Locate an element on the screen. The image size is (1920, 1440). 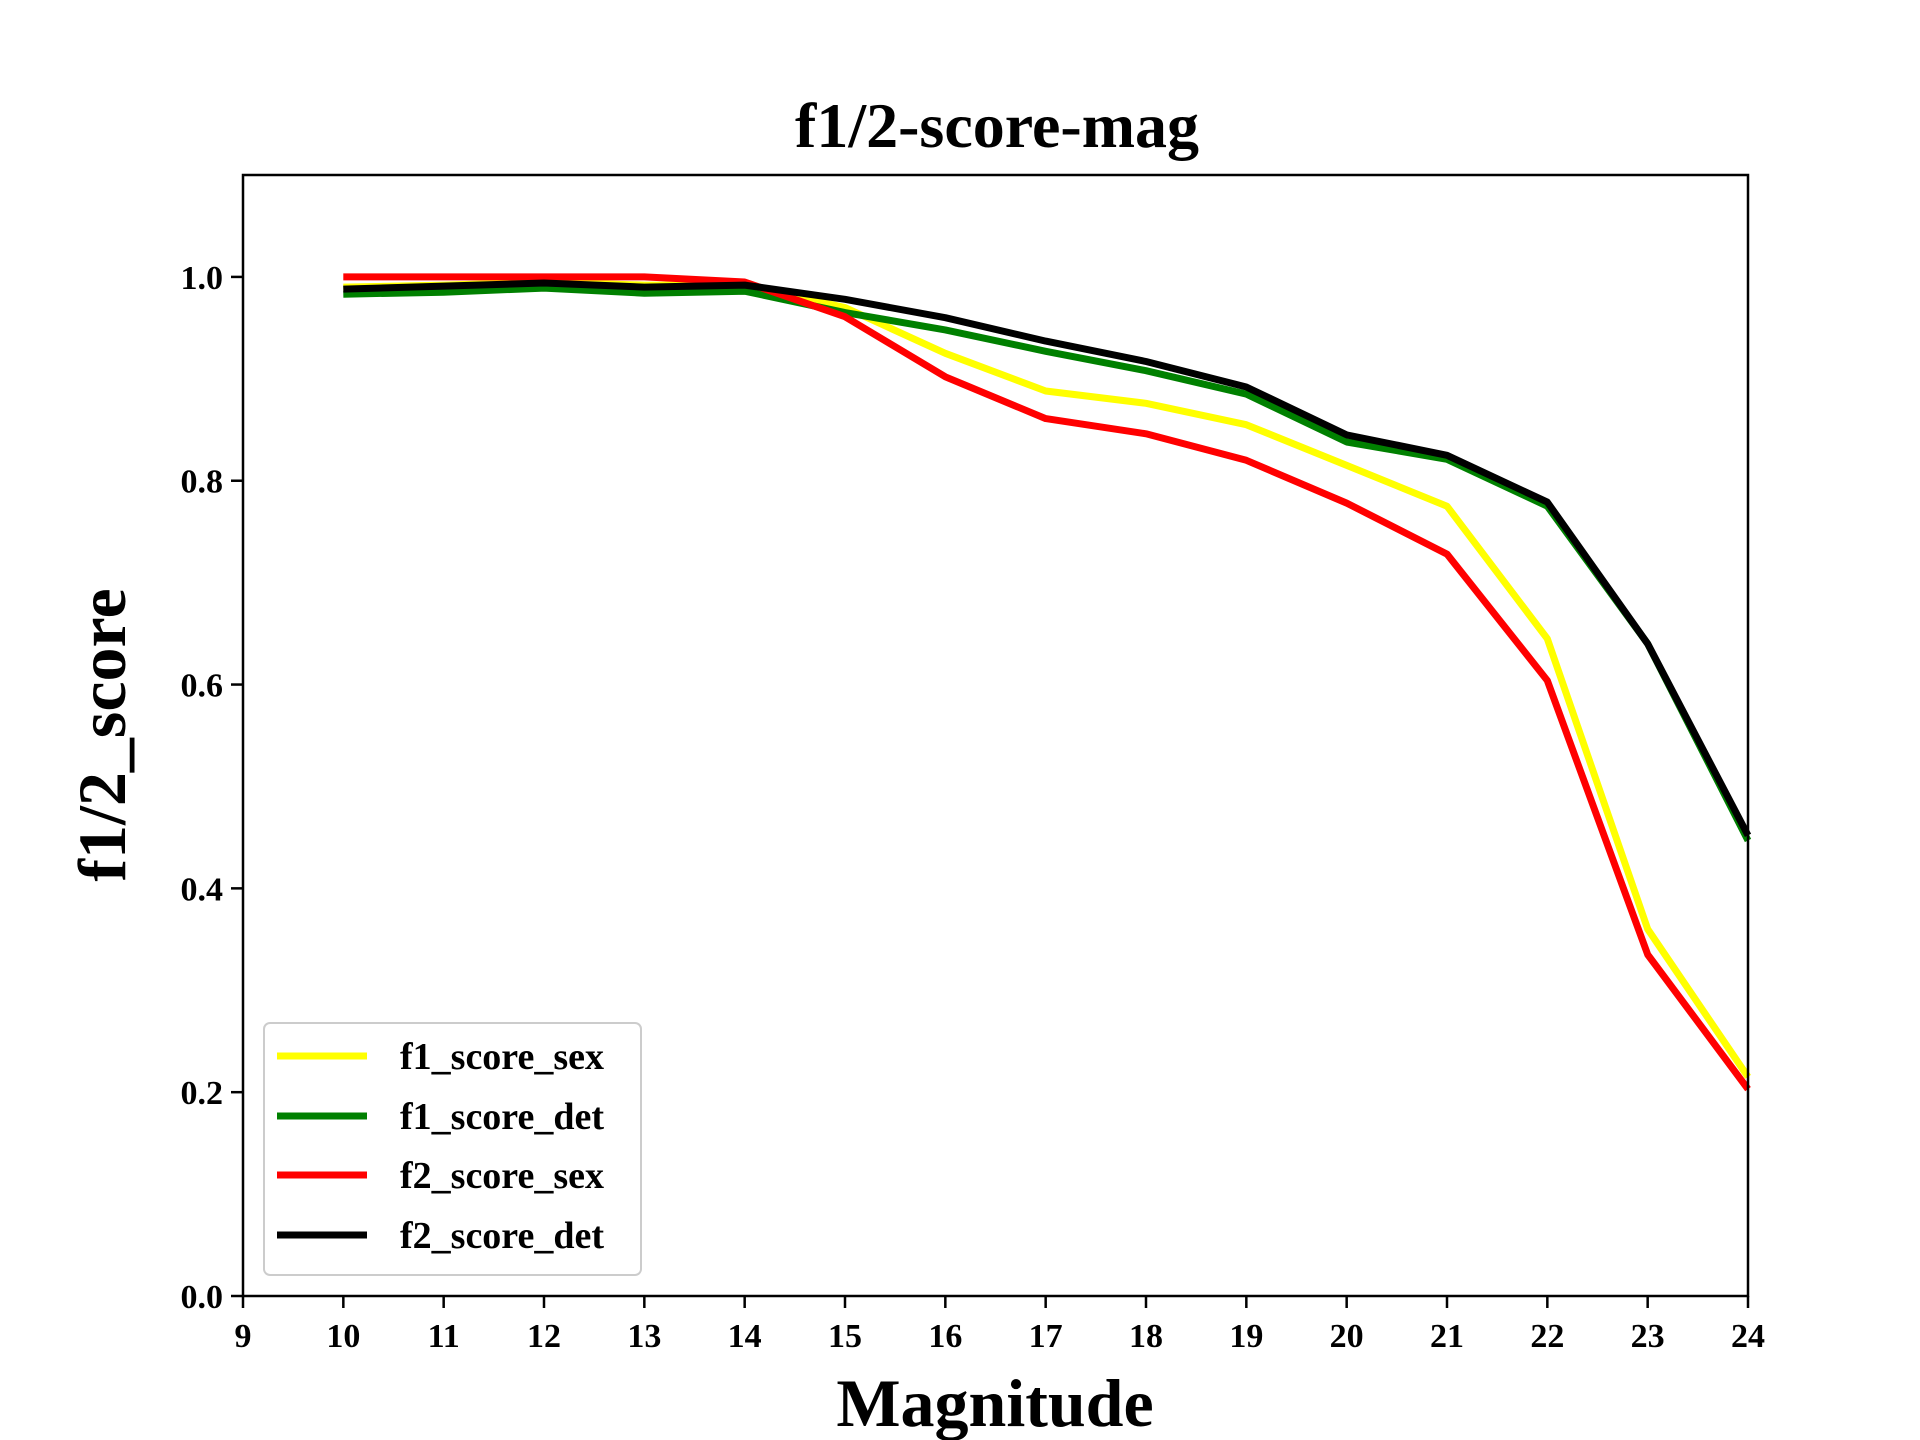
x-tick-label: 14 is located at coordinates (745, 1336).